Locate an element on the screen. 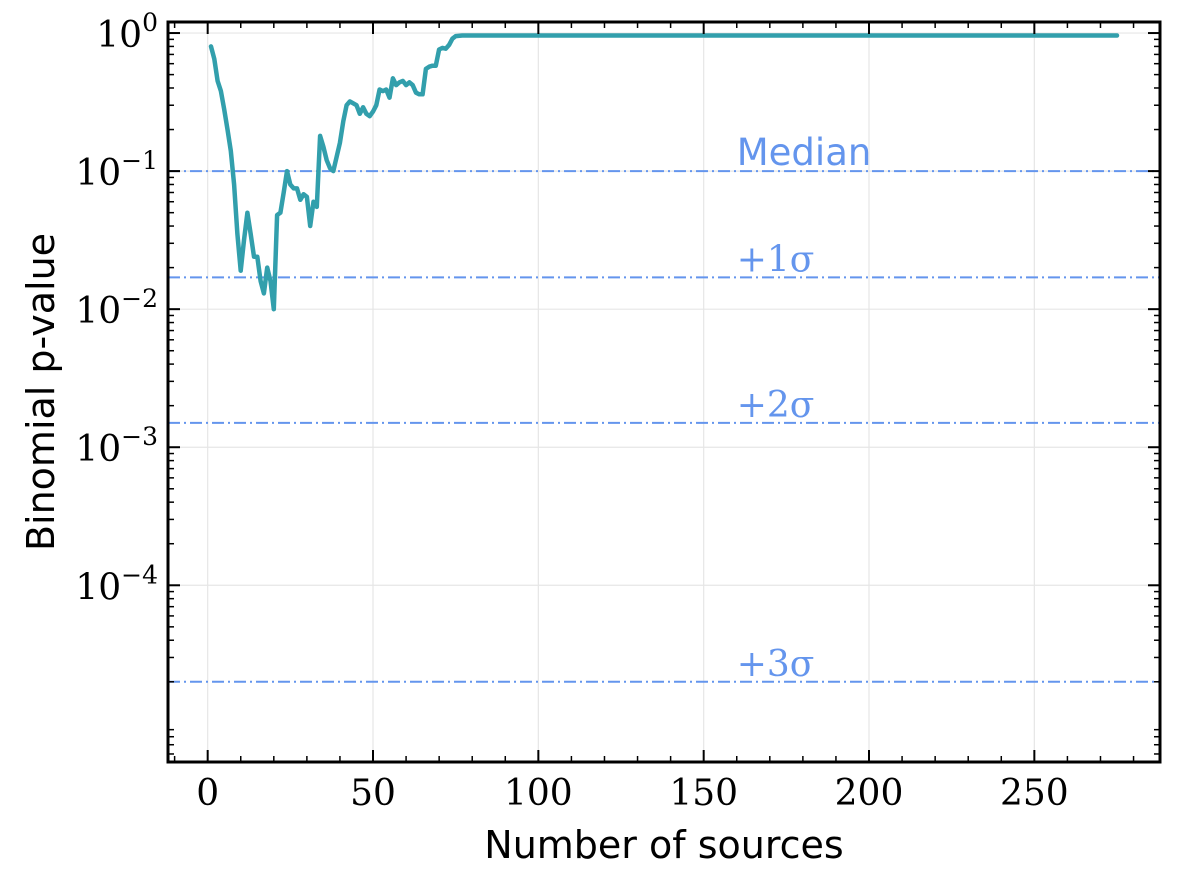  y-tick-label: 10⁻² is located at coordinates (116, 308).